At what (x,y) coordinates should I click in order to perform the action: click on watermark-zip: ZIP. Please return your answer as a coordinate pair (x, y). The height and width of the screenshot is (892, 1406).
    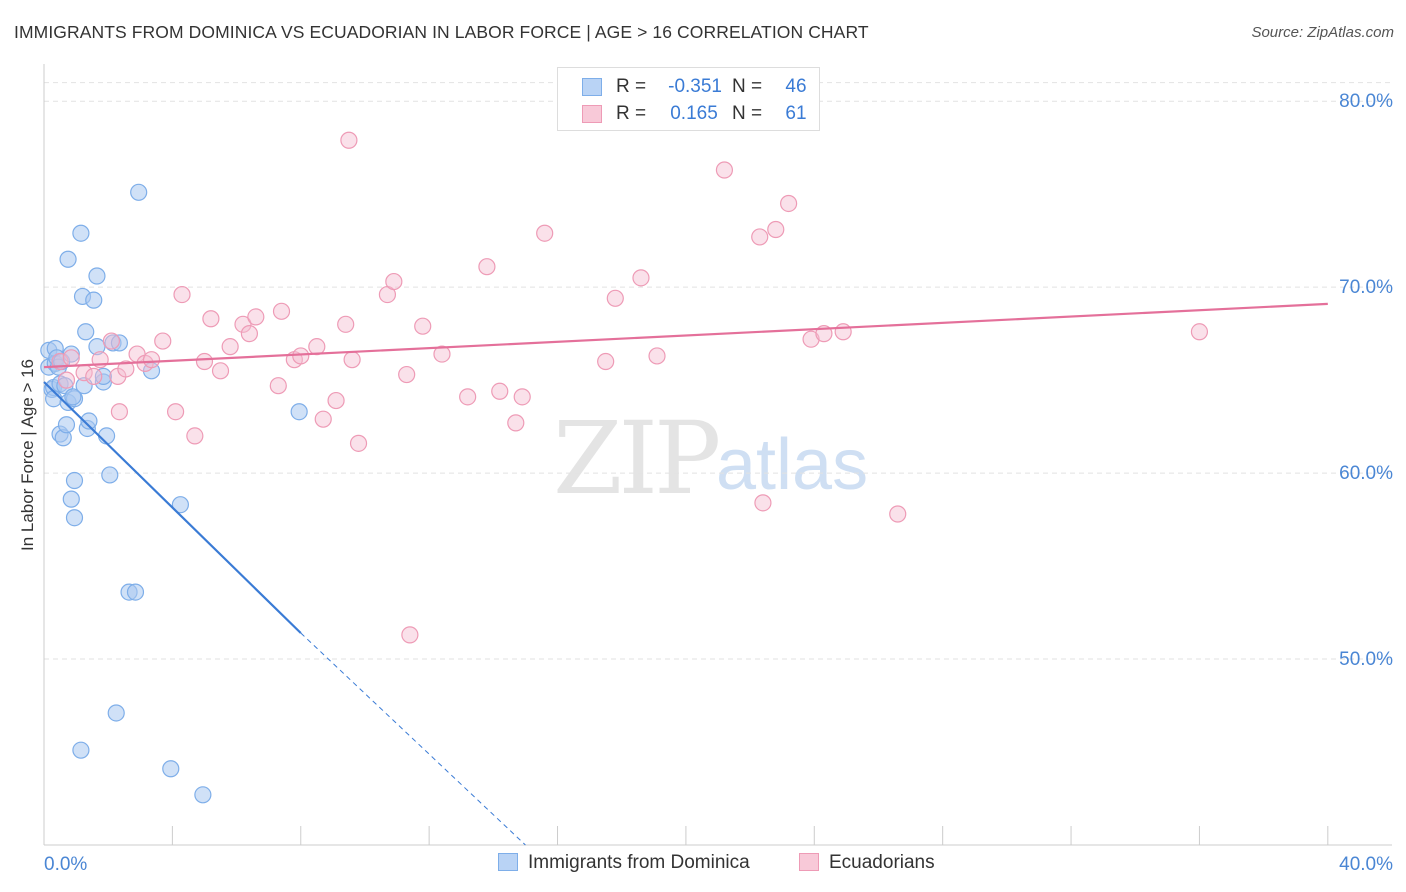
    Looking at the image, I should click on (637, 458).